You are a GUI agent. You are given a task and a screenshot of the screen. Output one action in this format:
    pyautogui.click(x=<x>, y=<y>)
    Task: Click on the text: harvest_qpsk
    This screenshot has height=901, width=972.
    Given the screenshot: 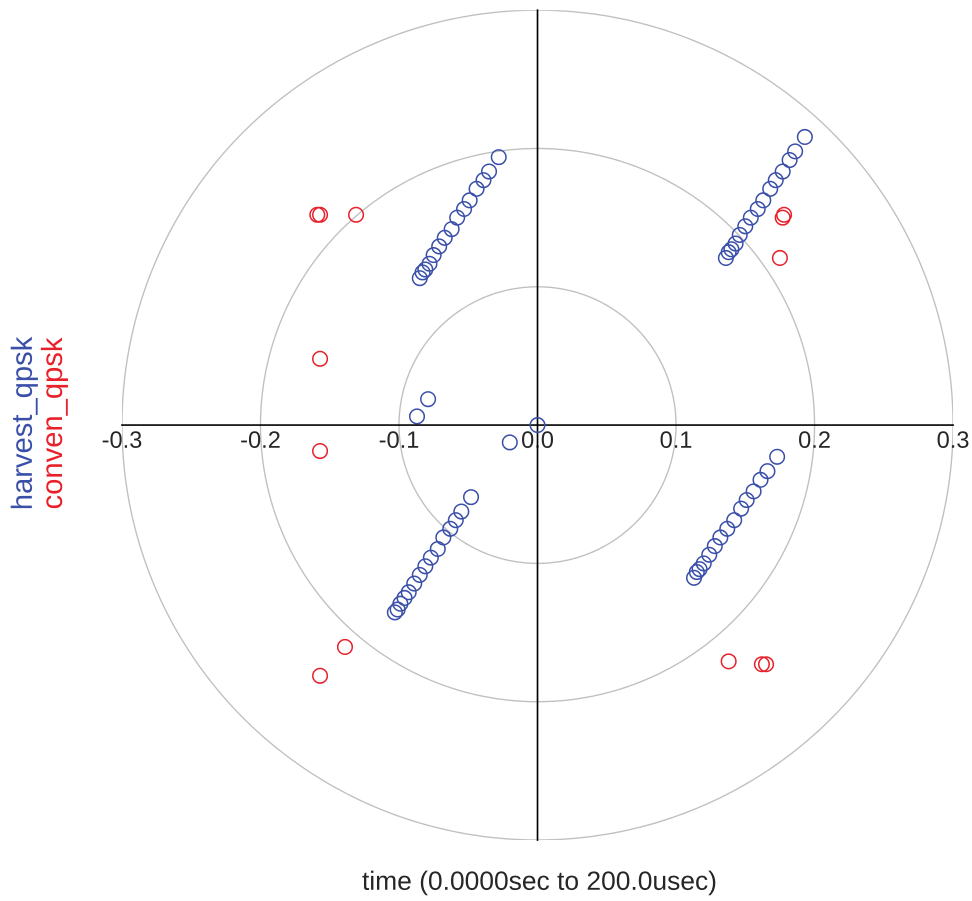 What is the action you would take?
    pyautogui.click(x=24, y=422)
    